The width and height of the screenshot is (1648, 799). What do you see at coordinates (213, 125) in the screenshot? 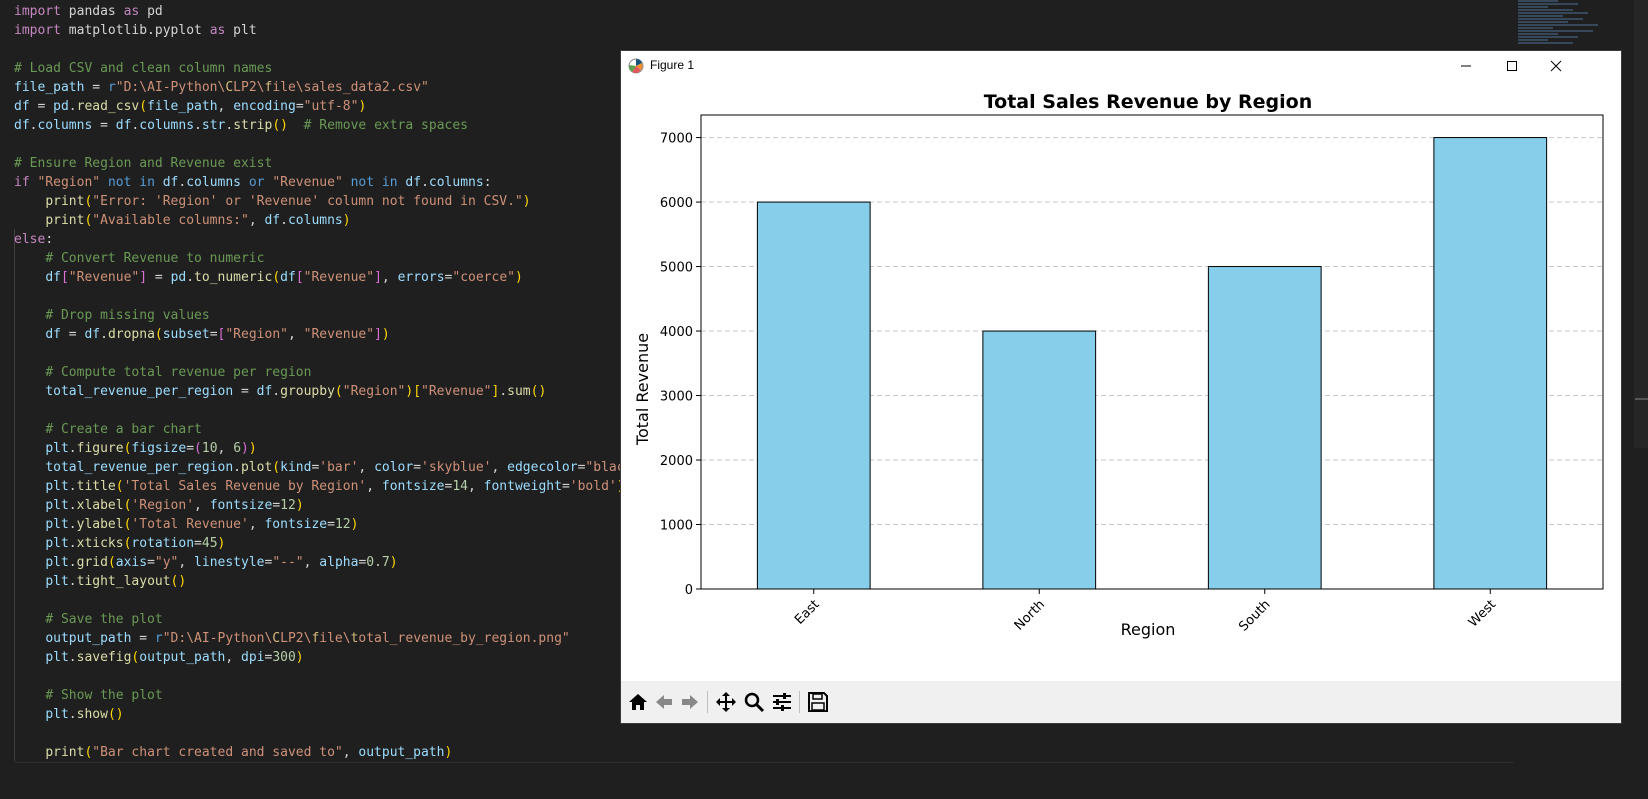
I see `code-token: str` at bounding box center [213, 125].